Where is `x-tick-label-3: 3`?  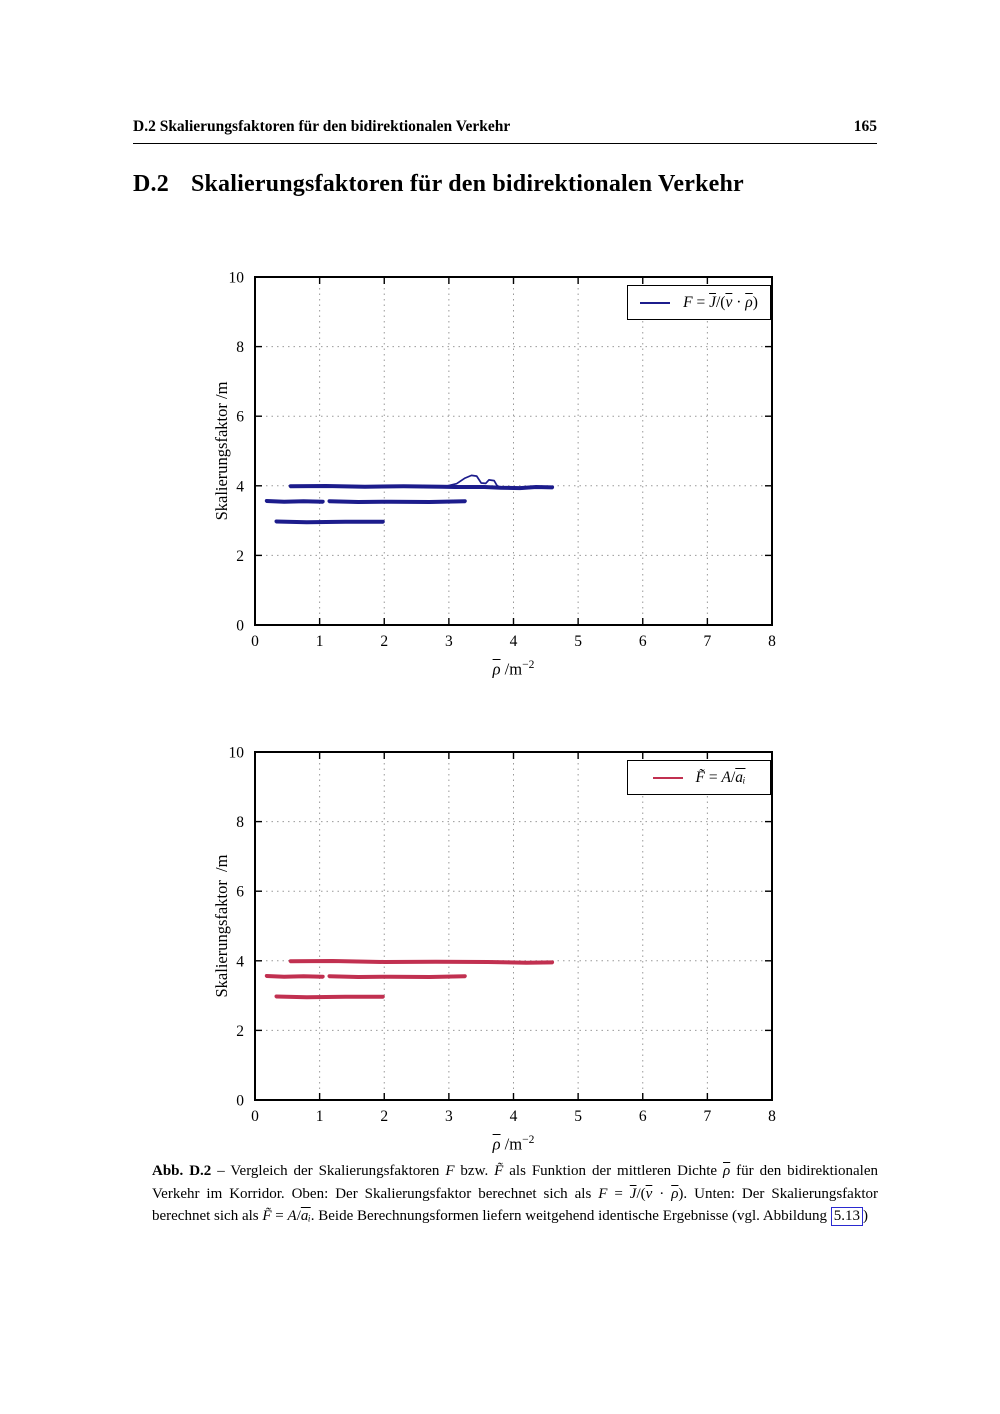 x-tick-label-3: 3 is located at coordinates (449, 1116).